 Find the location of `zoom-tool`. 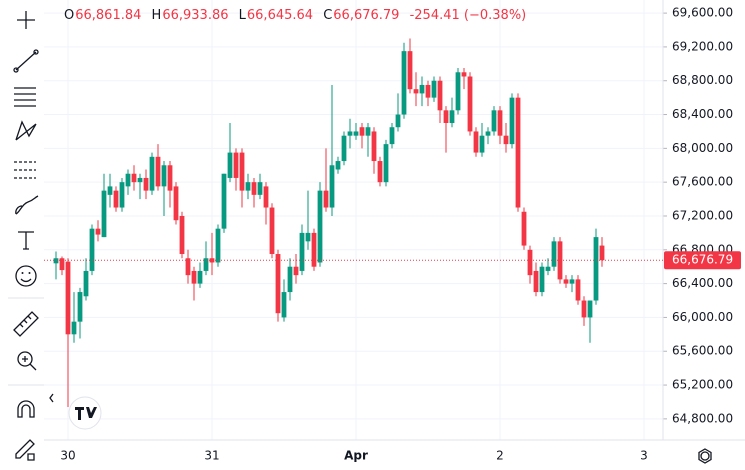

zoom-tool is located at coordinates (25, 359).